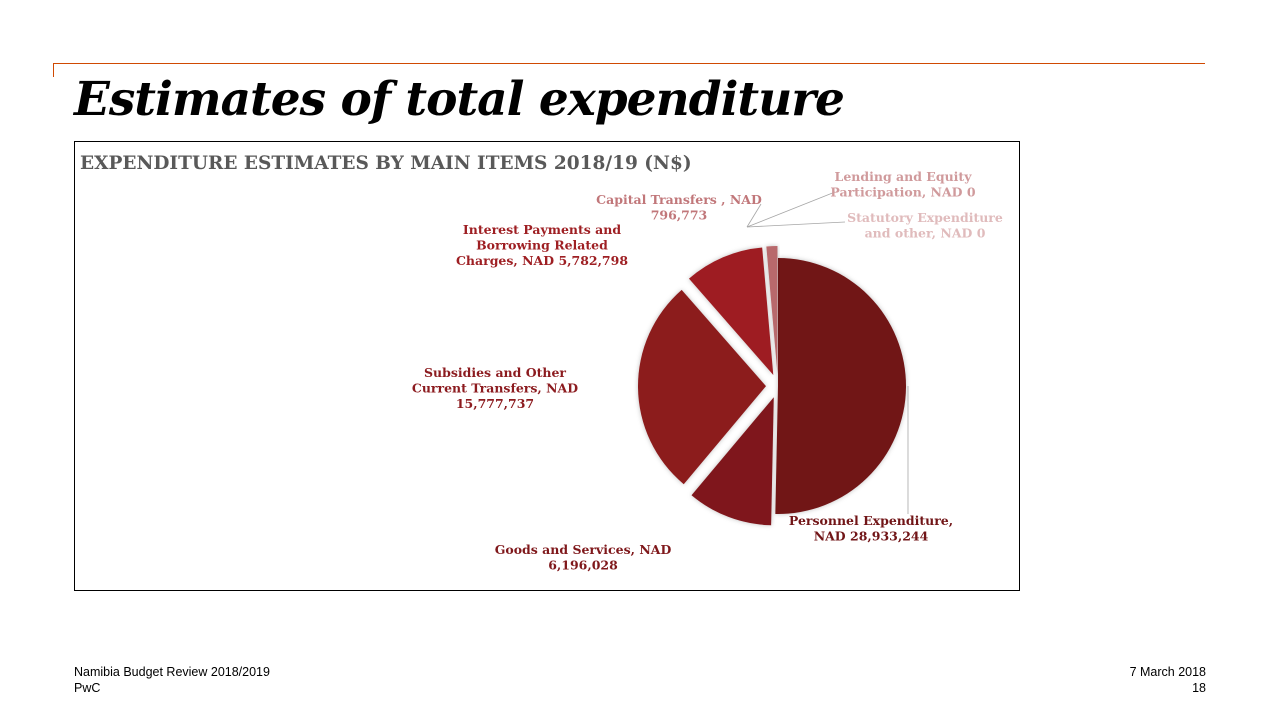 The image size is (1280, 720). What do you see at coordinates (732, 461) in the screenshot?
I see `pie-slice-goods-and-services` at bounding box center [732, 461].